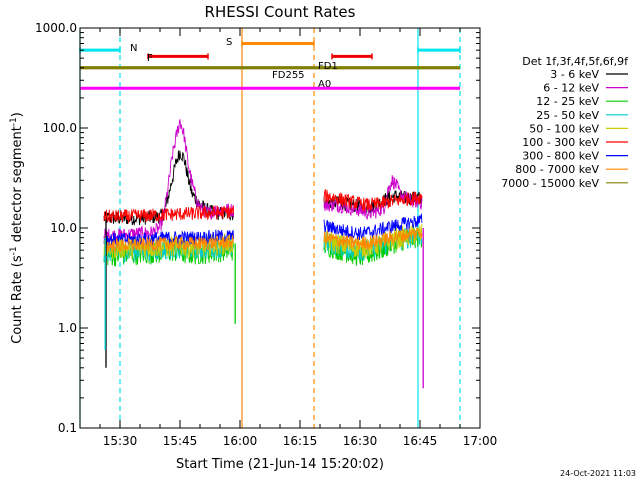 The image size is (640, 480). Describe the element at coordinates (60, 128) in the screenshot. I see `y-tick-label: 100.0` at that location.